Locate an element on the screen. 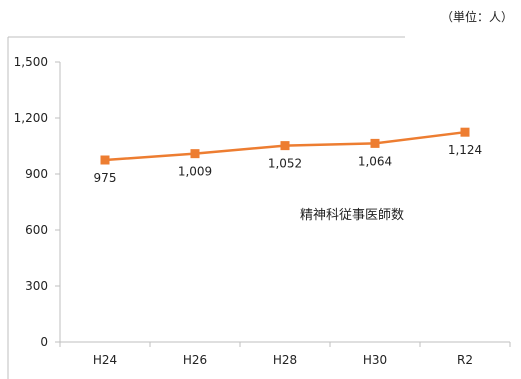 Image resolution: width=521 pixels, height=379 pixels. series-name-label: 精神科従事医師数 is located at coordinates (352, 215).